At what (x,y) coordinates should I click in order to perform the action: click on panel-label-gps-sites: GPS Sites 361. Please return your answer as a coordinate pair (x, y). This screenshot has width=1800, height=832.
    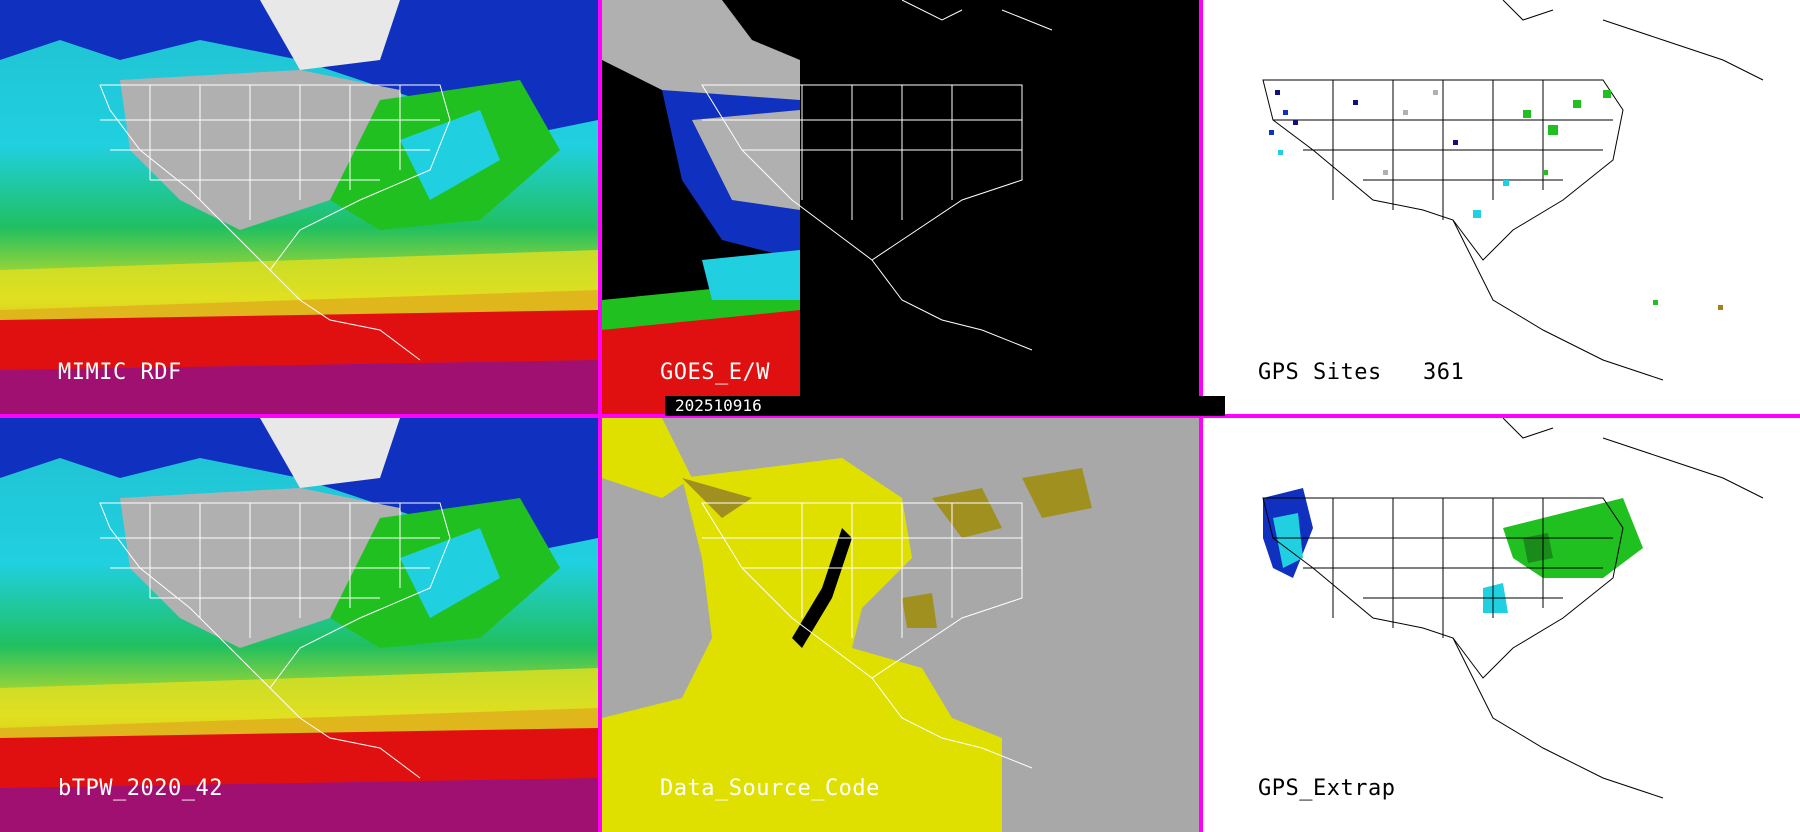
    Looking at the image, I should click on (1361, 372).